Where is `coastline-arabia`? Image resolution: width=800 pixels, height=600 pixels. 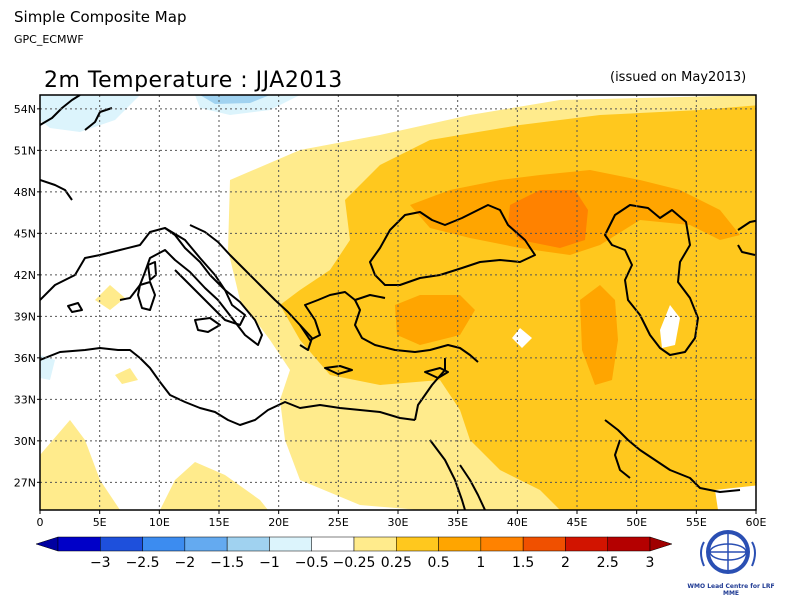 coastline-arabia is located at coordinates (472, 487).